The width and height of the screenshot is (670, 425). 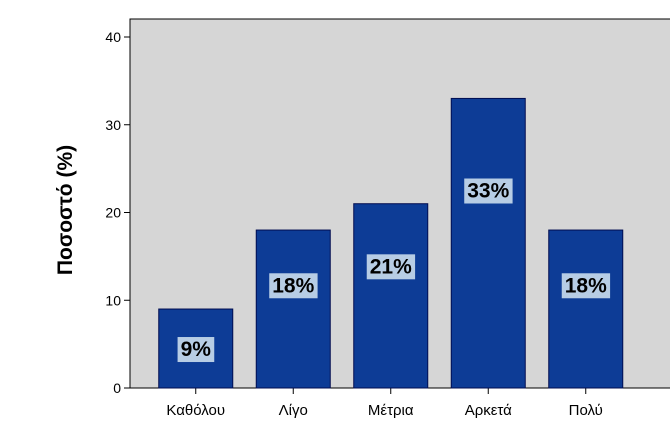 What do you see at coordinates (113, 37) in the screenshot?
I see `y-tick-label: 40` at bounding box center [113, 37].